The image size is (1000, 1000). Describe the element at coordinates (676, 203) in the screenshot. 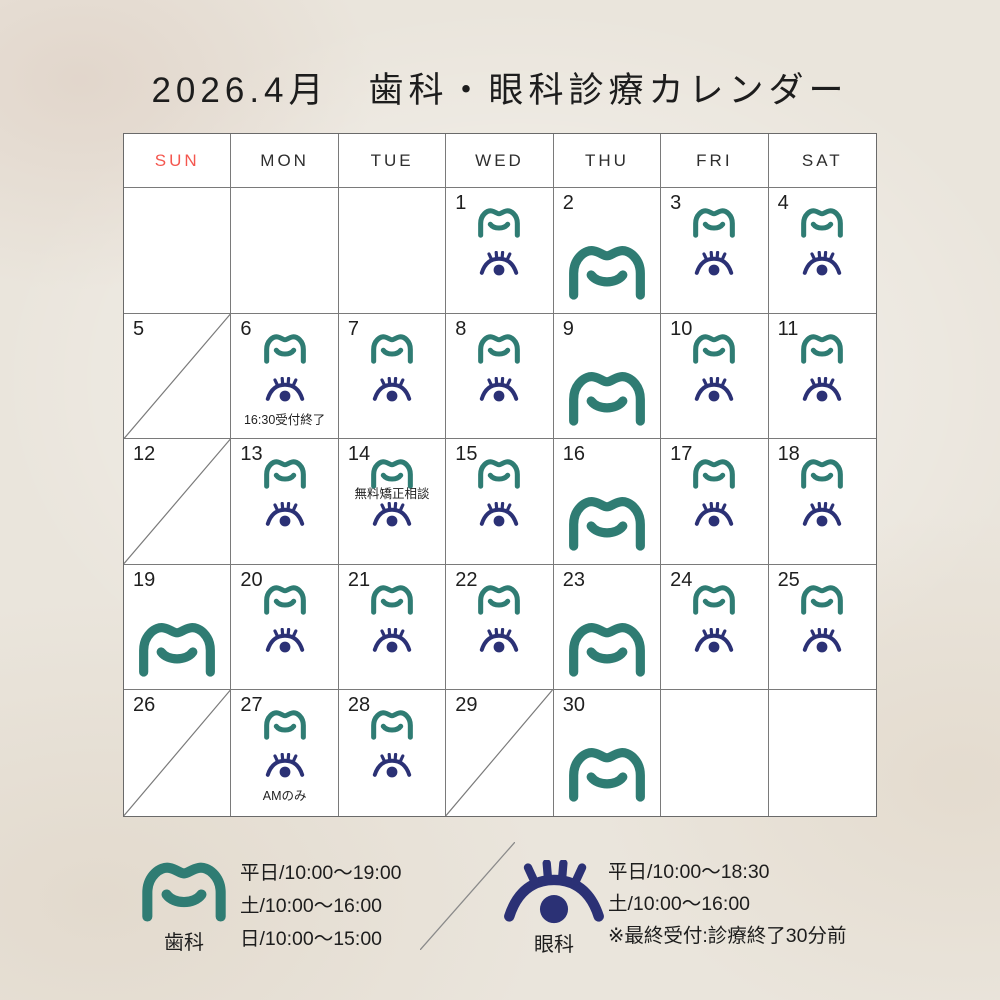

I see `day-number: 3` at that location.